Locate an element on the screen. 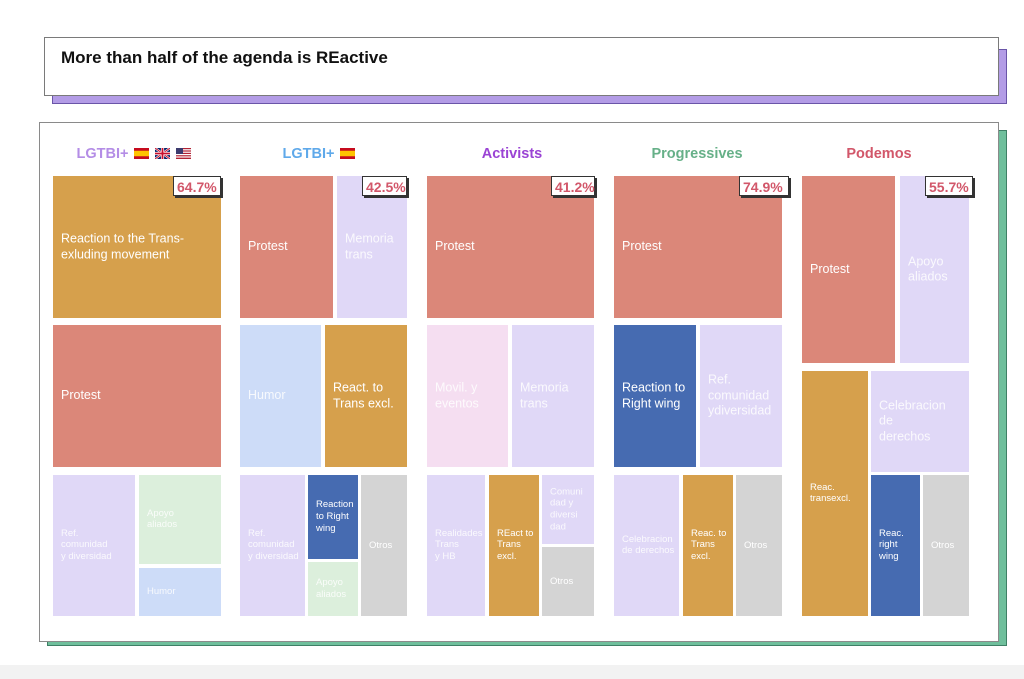 The image size is (1024, 679). chart-title-text: Activists is located at coordinates (512, 154).